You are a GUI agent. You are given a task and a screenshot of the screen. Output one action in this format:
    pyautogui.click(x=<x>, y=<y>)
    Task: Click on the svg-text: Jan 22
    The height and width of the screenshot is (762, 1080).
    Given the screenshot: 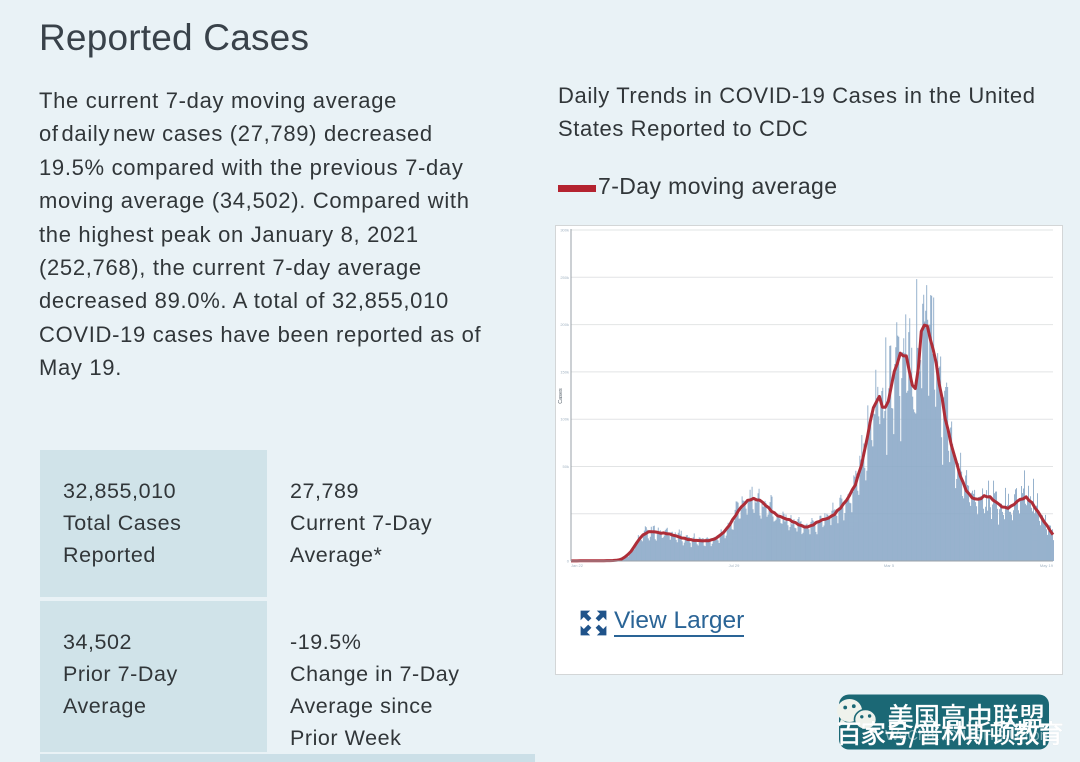 What is the action you would take?
    pyautogui.click(x=577, y=565)
    